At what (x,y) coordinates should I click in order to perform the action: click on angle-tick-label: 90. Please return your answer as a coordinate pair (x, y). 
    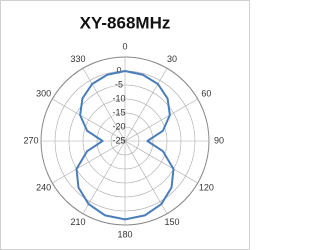
    Looking at the image, I should click on (219, 140).